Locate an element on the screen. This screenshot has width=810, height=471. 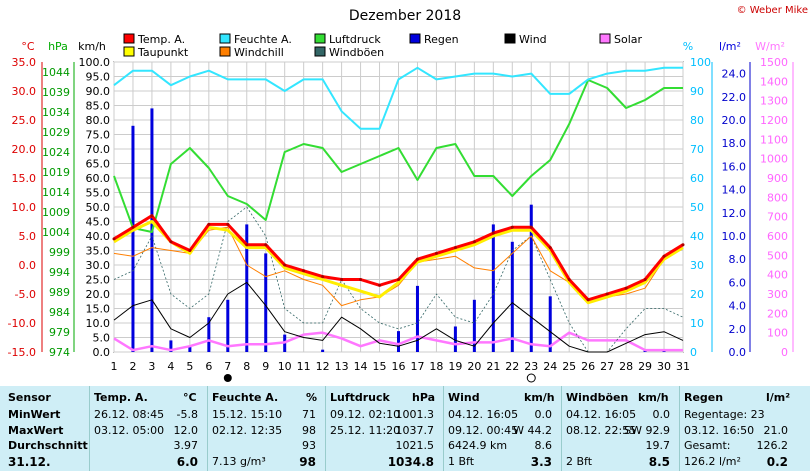
tick-x-14: 14 is located at coordinates (361, 366).